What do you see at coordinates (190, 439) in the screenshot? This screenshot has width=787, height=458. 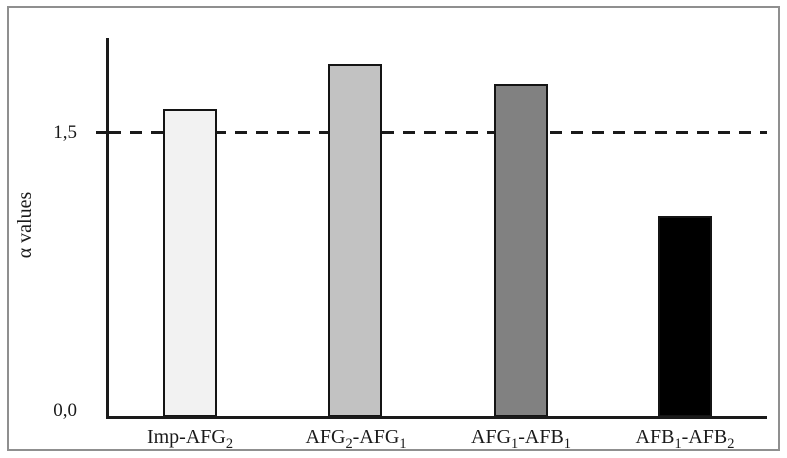 I see `x-category-label: Imp-AFG2` at bounding box center [190, 439].